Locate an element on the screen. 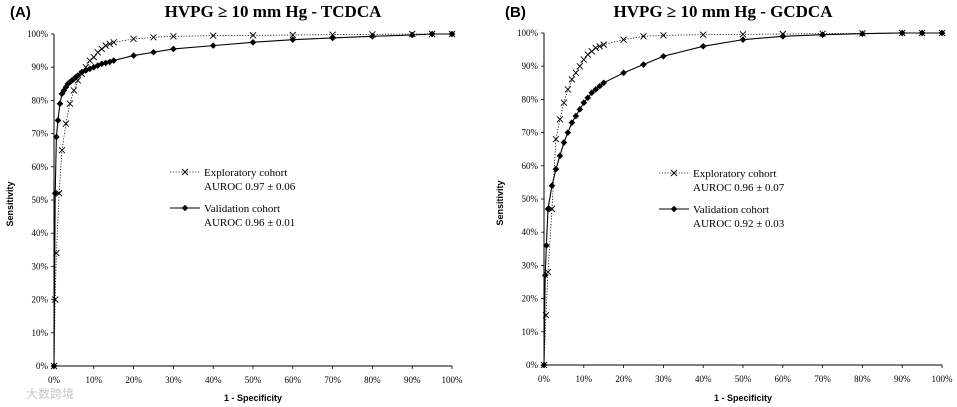  y-tick-label: 100% is located at coordinates (528, 33).